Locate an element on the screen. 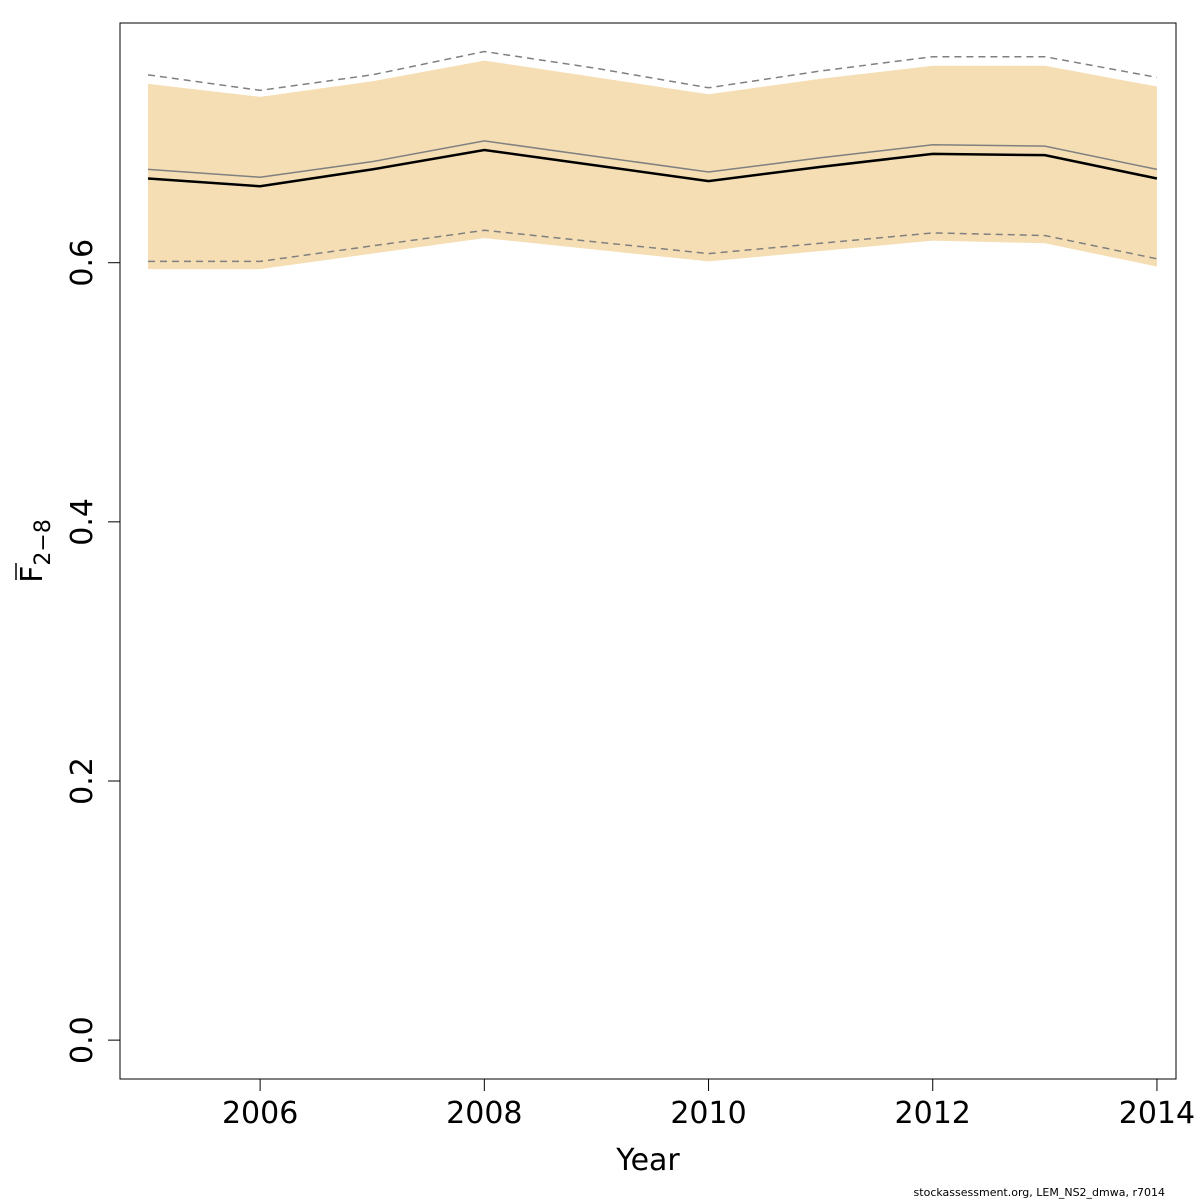 This screenshot has height=1200, width=1200. x-axis: 2006 2008 2010 2012 2014 is located at coordinates (708, 1104).